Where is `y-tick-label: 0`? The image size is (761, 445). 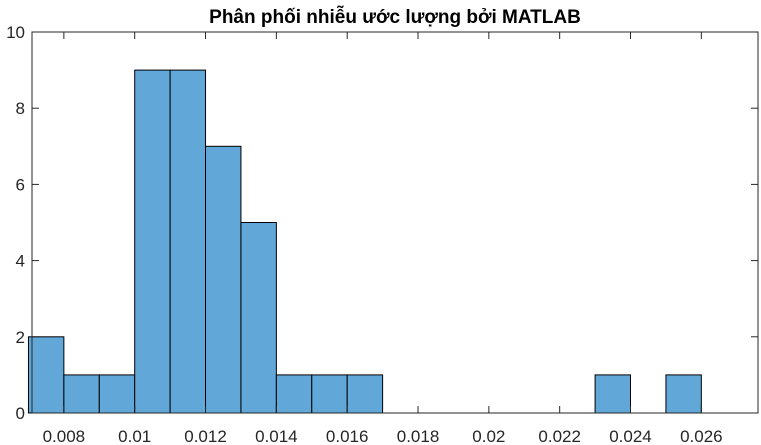 y-tick-label: 0 is located at coordinates (20, 413).